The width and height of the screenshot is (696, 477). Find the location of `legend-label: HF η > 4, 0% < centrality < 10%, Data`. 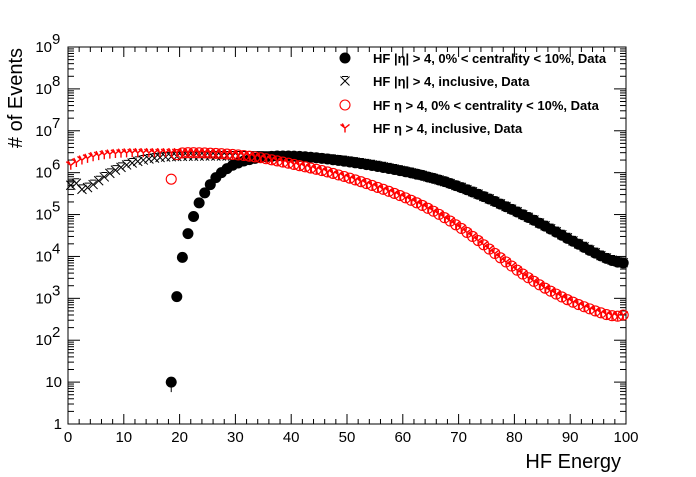

legend-label: HF η > 4, 0% < centrality < 10%, Data is located at coordinates (486, 105).